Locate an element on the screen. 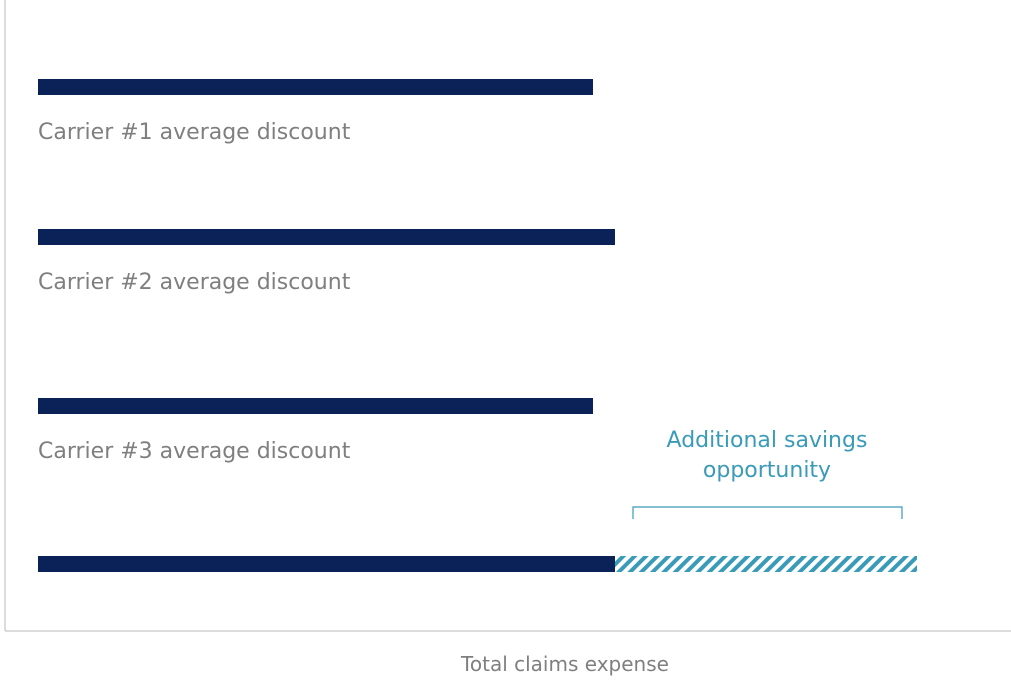 This screenshot has width=1011, height=693. annotation-bracket is located at coordinates (767, 512).